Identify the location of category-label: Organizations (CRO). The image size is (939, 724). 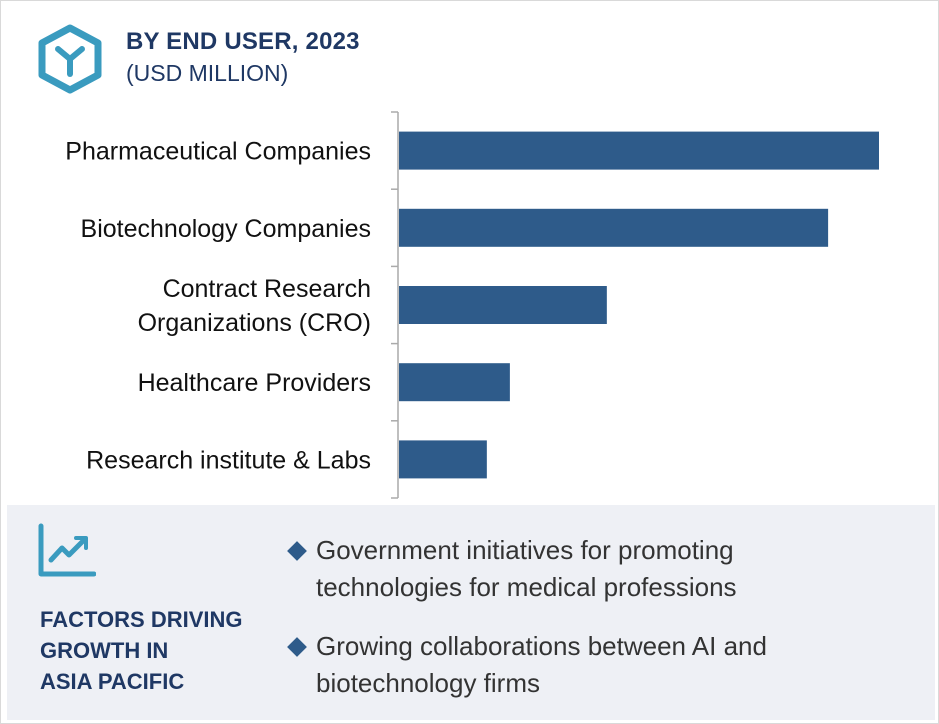
(254, 323).